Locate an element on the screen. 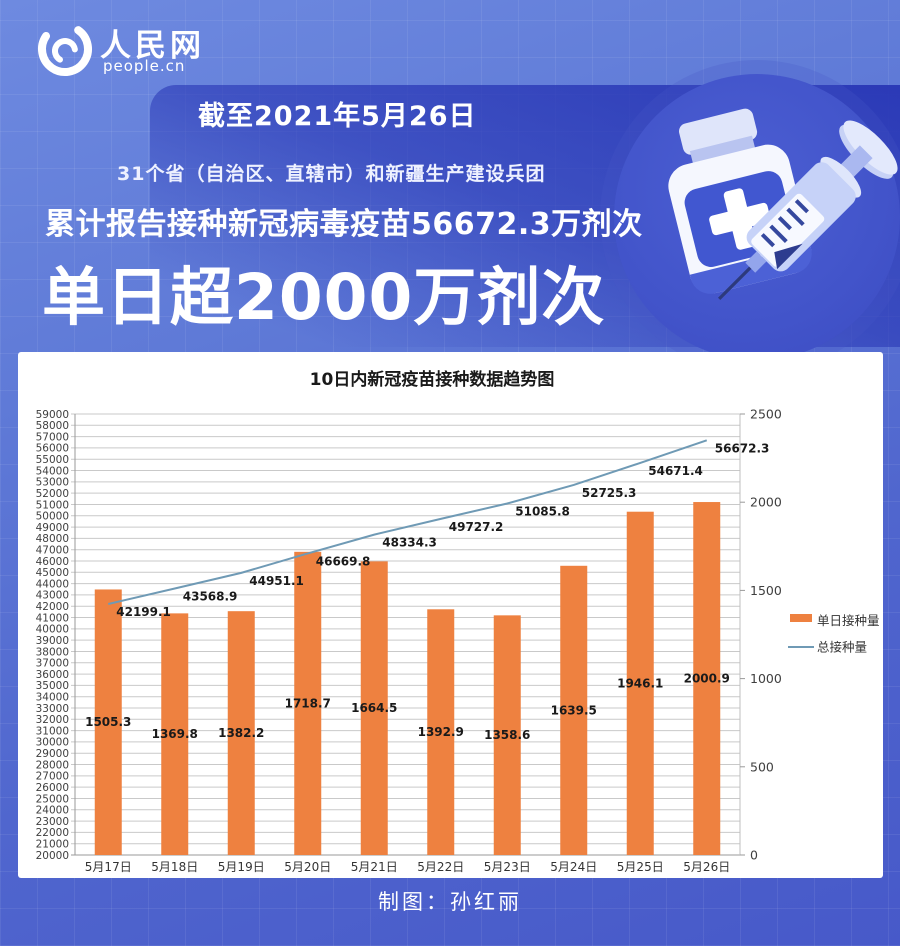  banner-region-line: 31个省（自治区、直辖市）和新疆生产建设兵团 is located at coordinates (331, 174).